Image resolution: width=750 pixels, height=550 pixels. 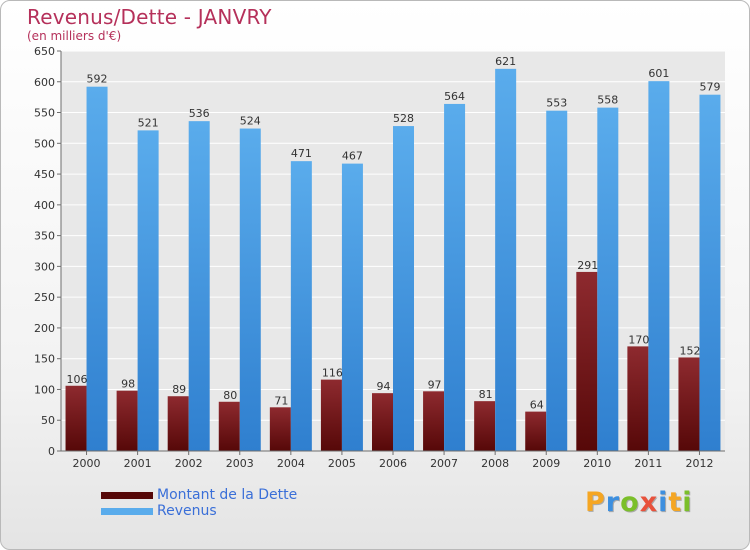 What do you see at coordinates (44, 236) in the screenshot?
I see `y-tick-label: 350` at bounding box center [44, 236].